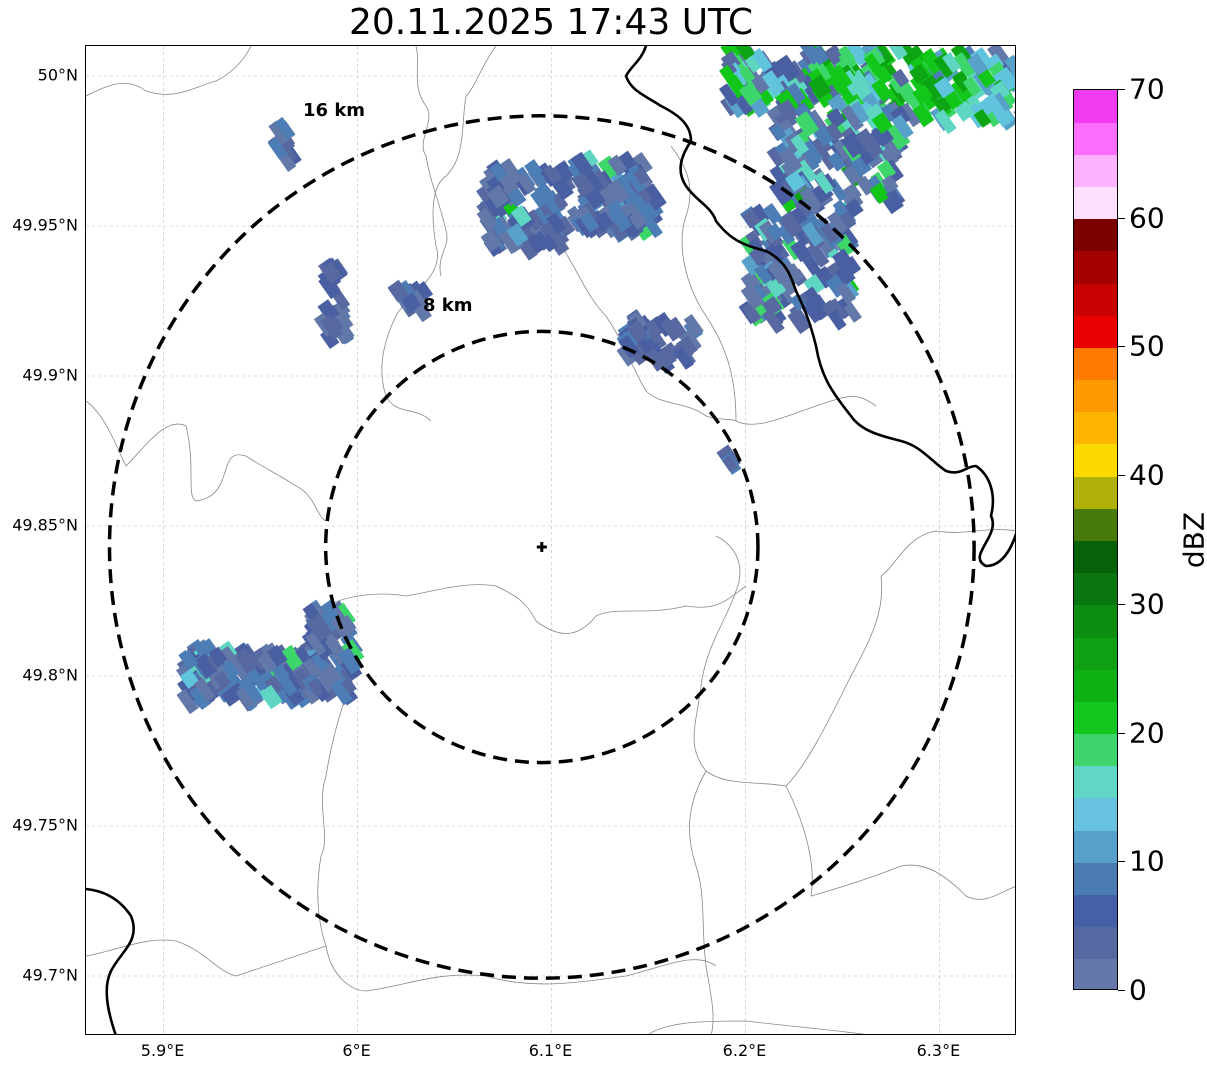 The width and height of the screenshot is (1207, 1069). What do you see at coordinates (1147, 733) in the screenshot?
I see `colorbar-tick-label: 20` at bounding box center [1147, 733].